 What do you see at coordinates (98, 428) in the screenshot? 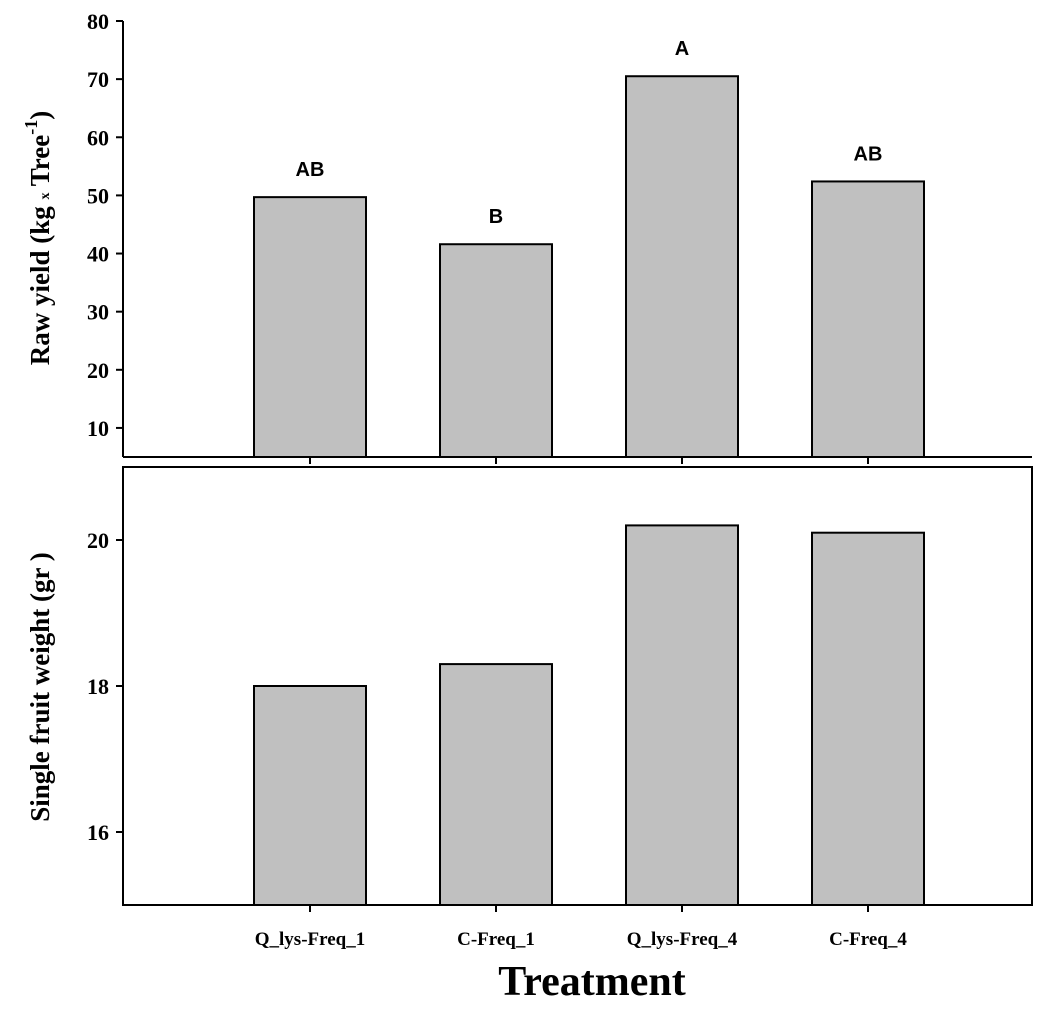
I see `top-y-tick-label-10: 10` at bounding box center [98, 428].